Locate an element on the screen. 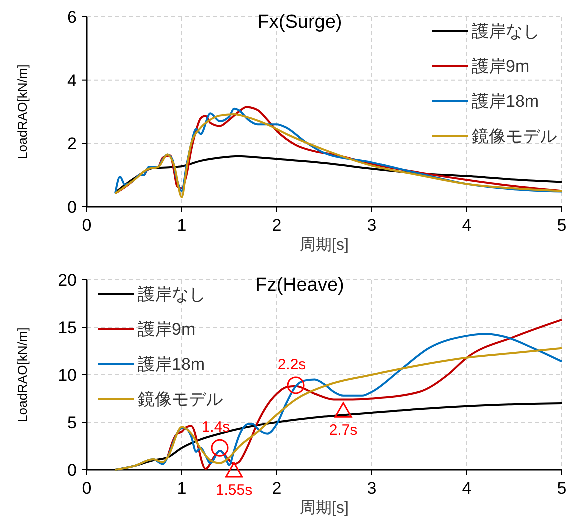  annotation: 2.7s is located at coordinates (343, 431).